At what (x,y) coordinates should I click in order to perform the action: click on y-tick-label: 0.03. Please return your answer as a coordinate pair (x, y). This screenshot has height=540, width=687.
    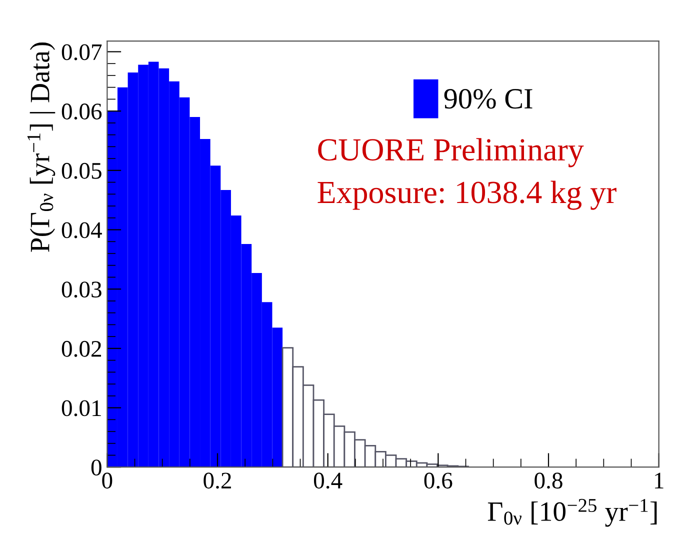
    Looking at the image, I should click on (82, 290).